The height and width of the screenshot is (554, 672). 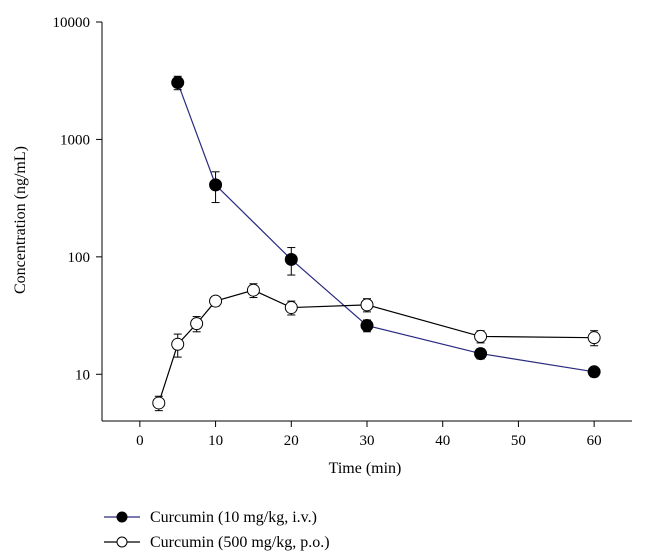 What do you see at coordinates (75, 140) in the screenshot?
I see `y-tick-label: 1000` at bounding box center [75, 140].